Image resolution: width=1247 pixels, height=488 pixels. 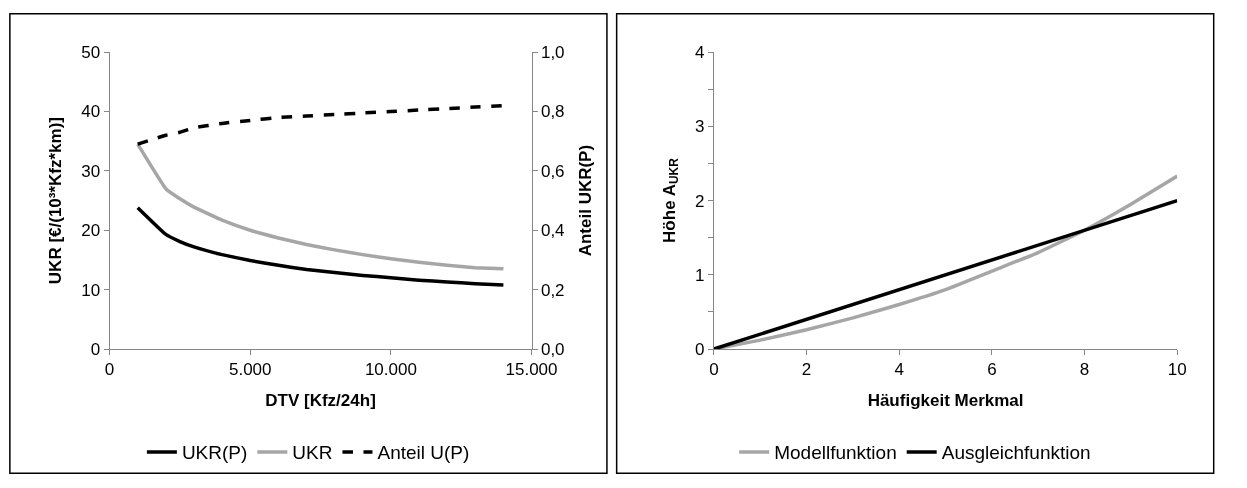 What do you see at coordinates (992, 370) in the screenshot?
I see `x-tick-label: 6` at bounding box center [992, 370].